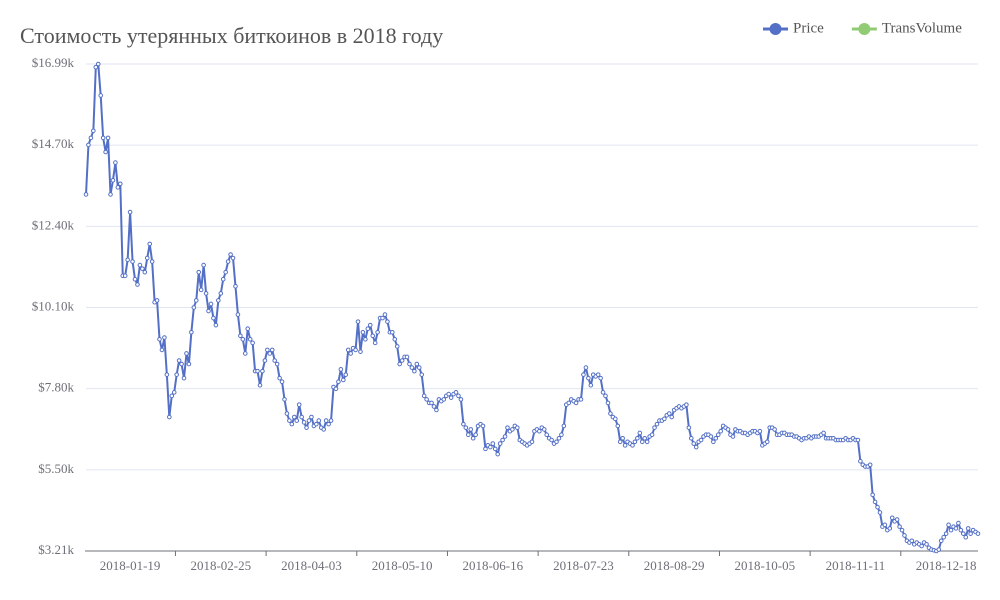  Describe the element at coordinates (53, 143) in the screenshot. I see `y-tick-label: $14.70k` at that location.